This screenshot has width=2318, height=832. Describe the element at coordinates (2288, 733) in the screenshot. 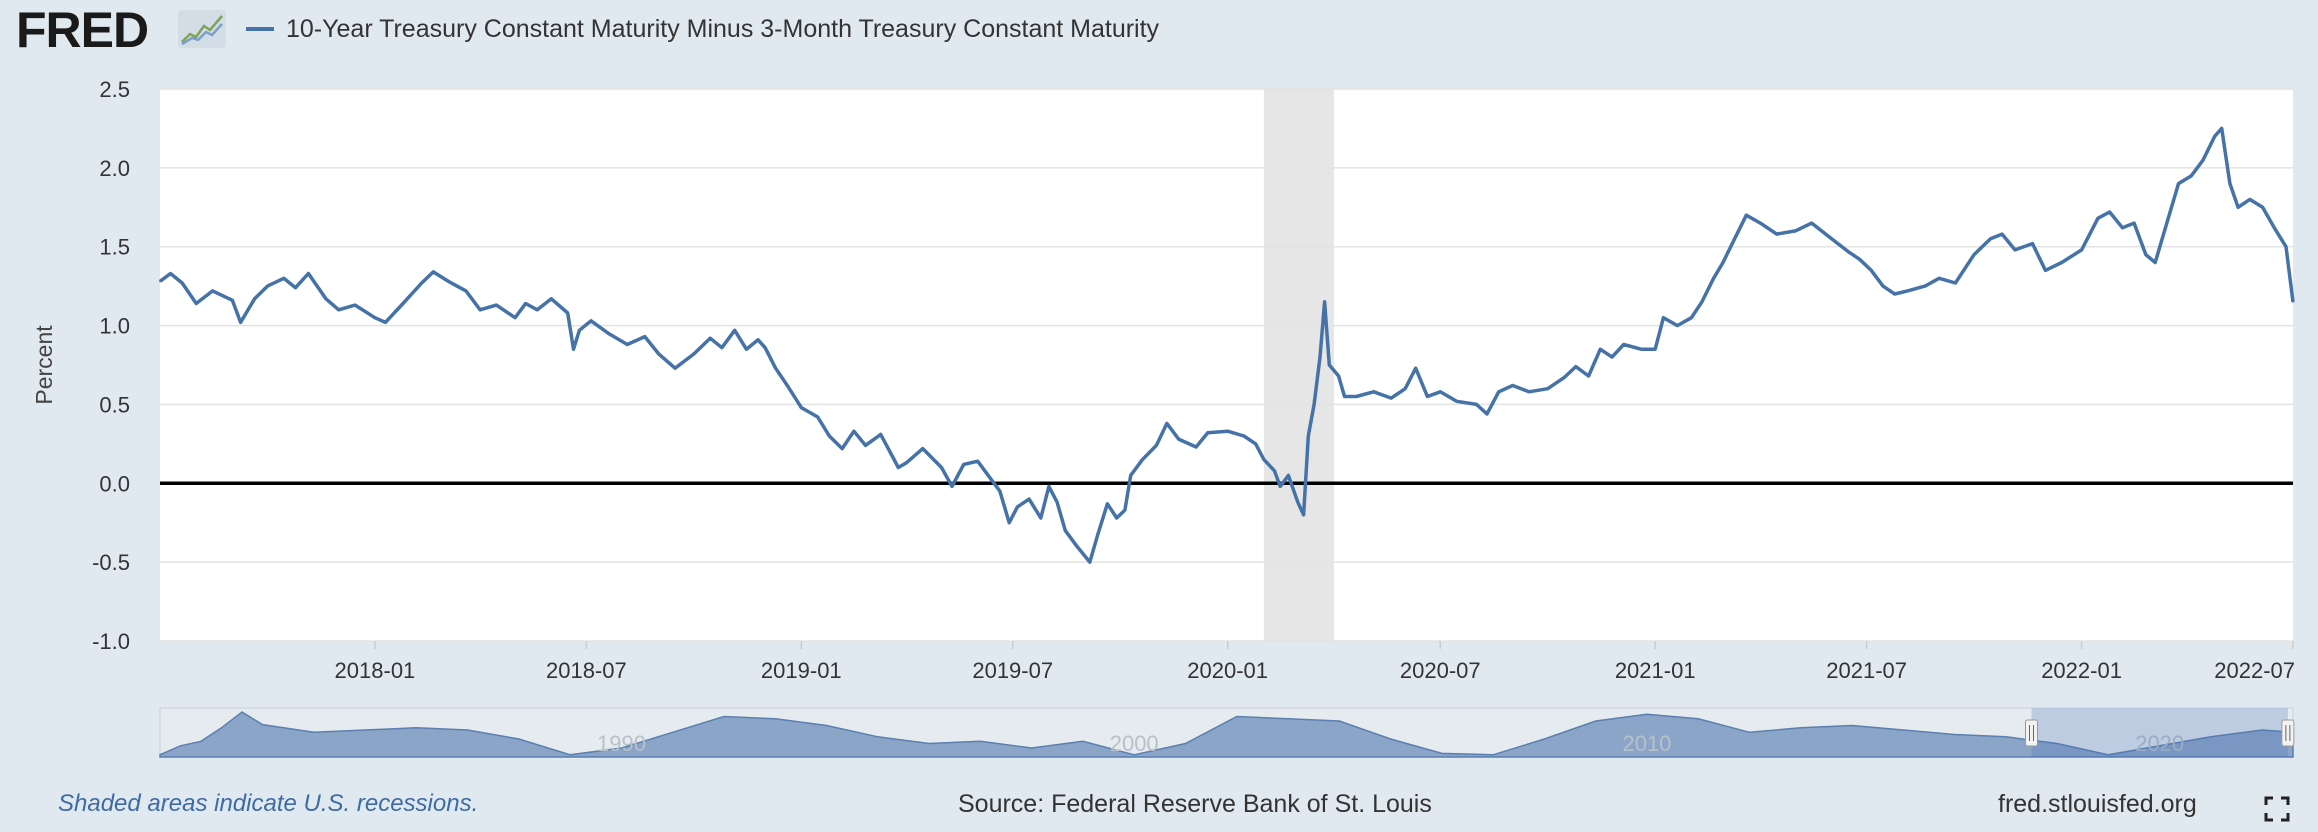

I see `navigator-handle-right` at that location.